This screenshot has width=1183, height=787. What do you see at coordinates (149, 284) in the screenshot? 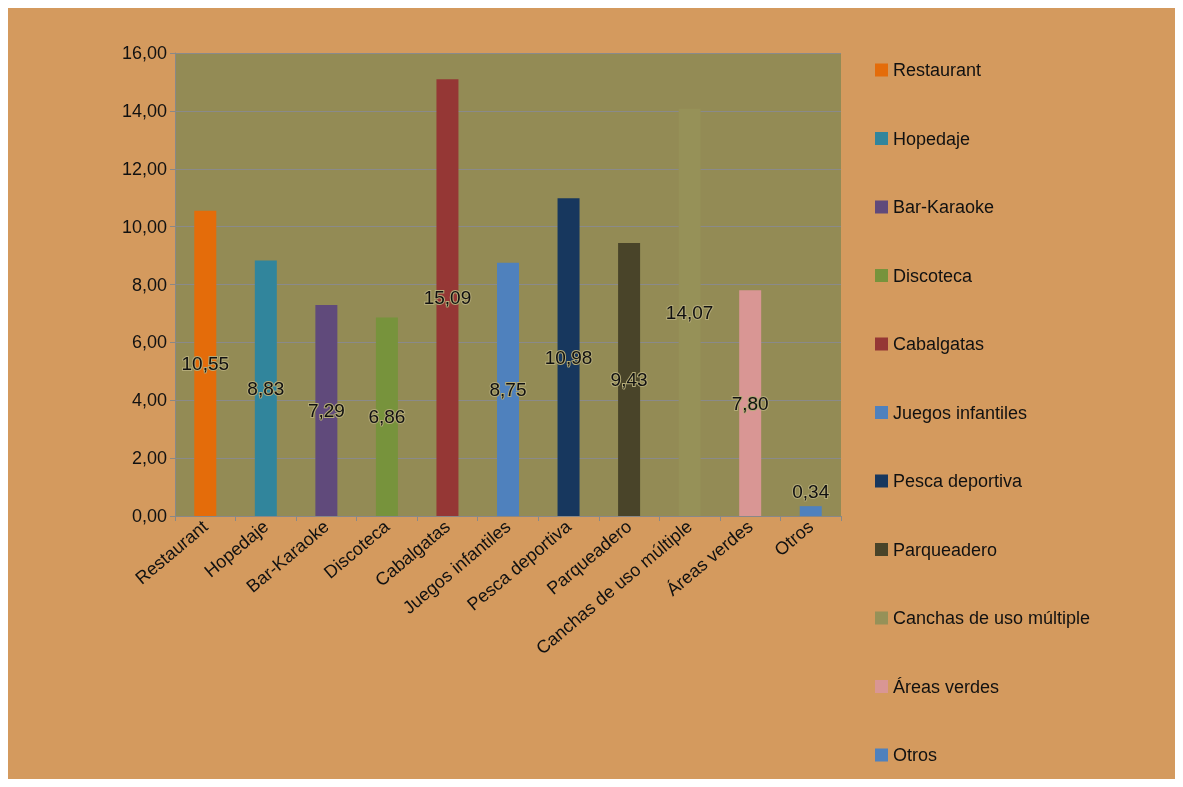
I see `y-tick-label: 8,00` at bounding box center [149, 284].